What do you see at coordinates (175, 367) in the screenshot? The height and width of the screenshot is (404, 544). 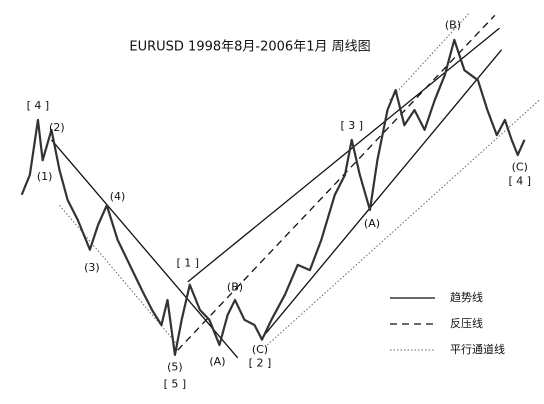 I see `wave-label: (5)` at bounding box center [175, 367].